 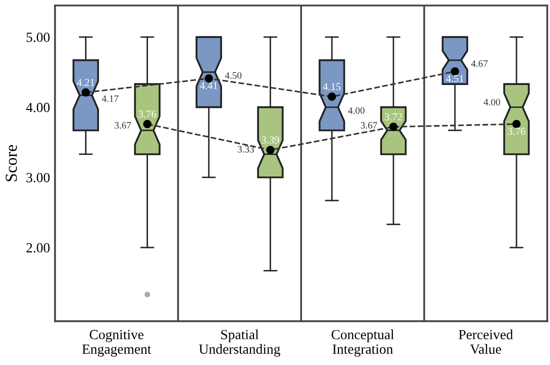 I want to click on y-tick-label: 4.00, so click(x=38, y=107).